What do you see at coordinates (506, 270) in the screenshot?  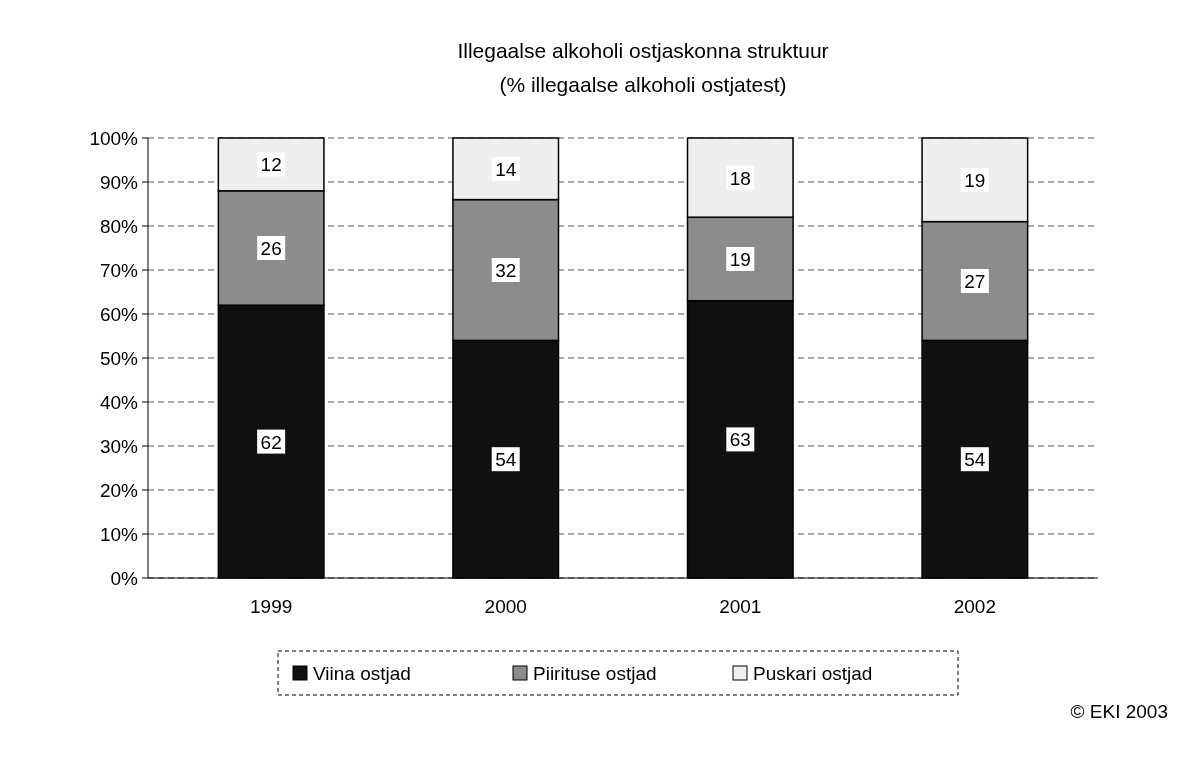 I see `data-label: 32` at bounding box center [506, 270].